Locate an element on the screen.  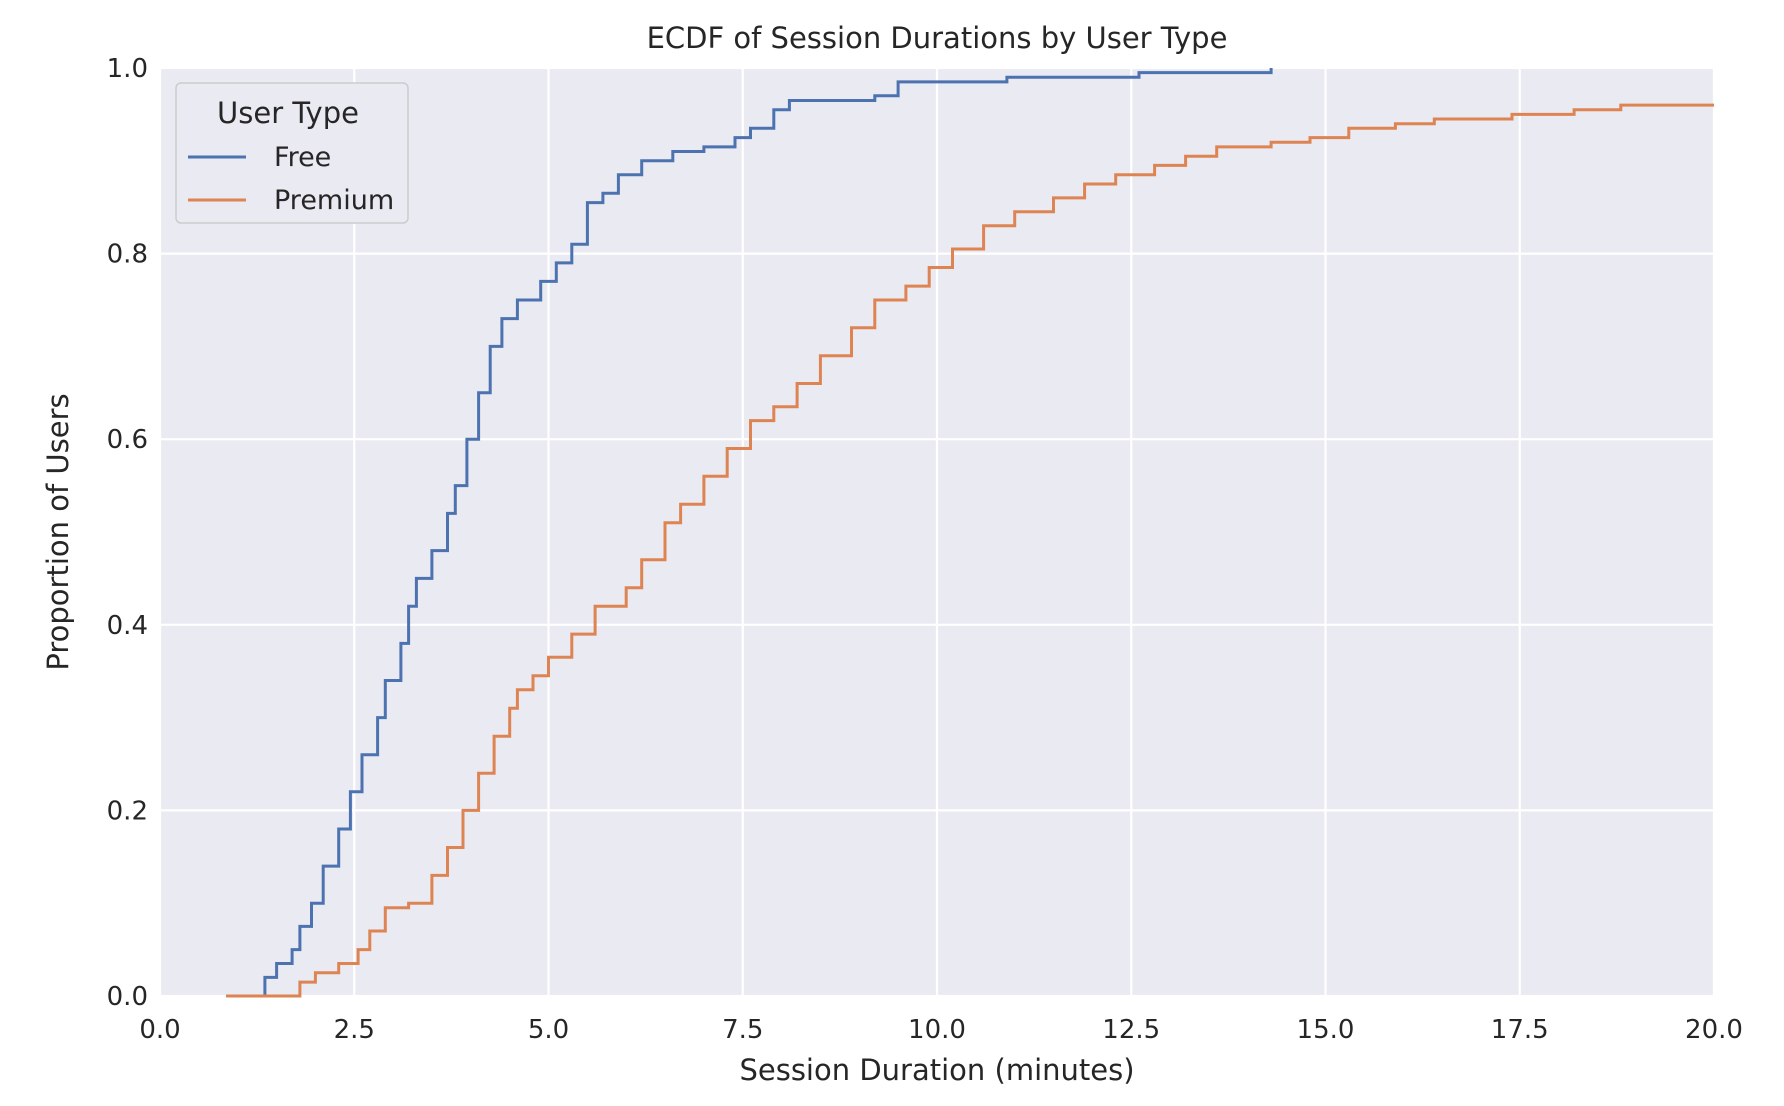
x-tick-label: 5.0 is located at coordinates (548, 1030).